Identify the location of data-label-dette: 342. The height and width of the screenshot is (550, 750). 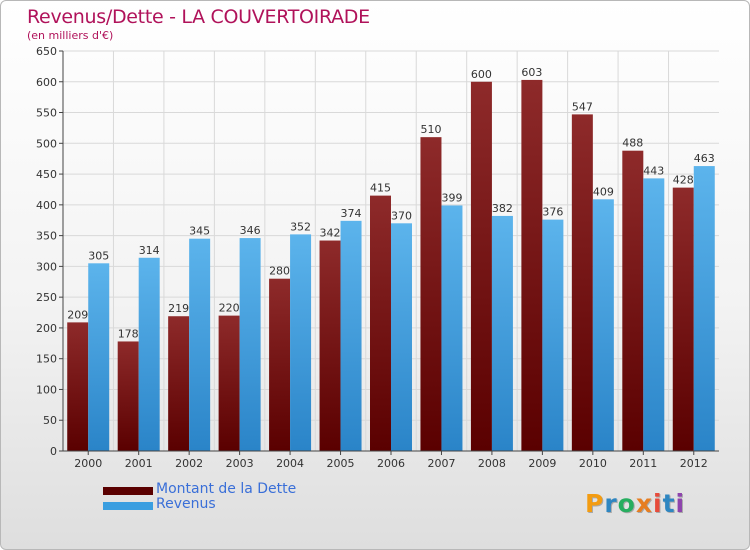
(330, 233).